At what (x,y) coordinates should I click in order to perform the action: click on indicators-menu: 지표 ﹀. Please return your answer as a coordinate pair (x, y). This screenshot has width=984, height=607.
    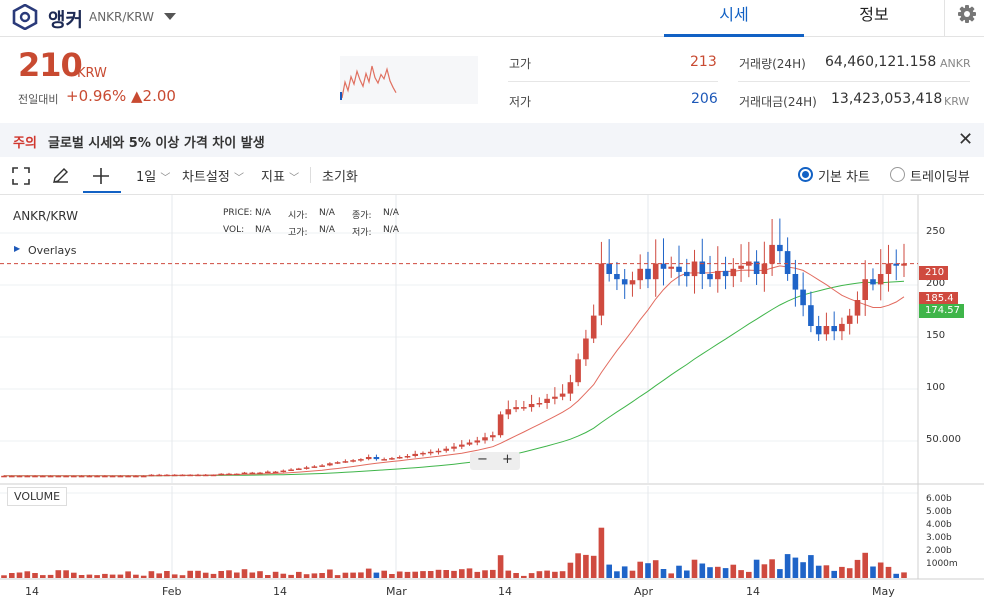
    Looking at the image, I should click on (280, 175).